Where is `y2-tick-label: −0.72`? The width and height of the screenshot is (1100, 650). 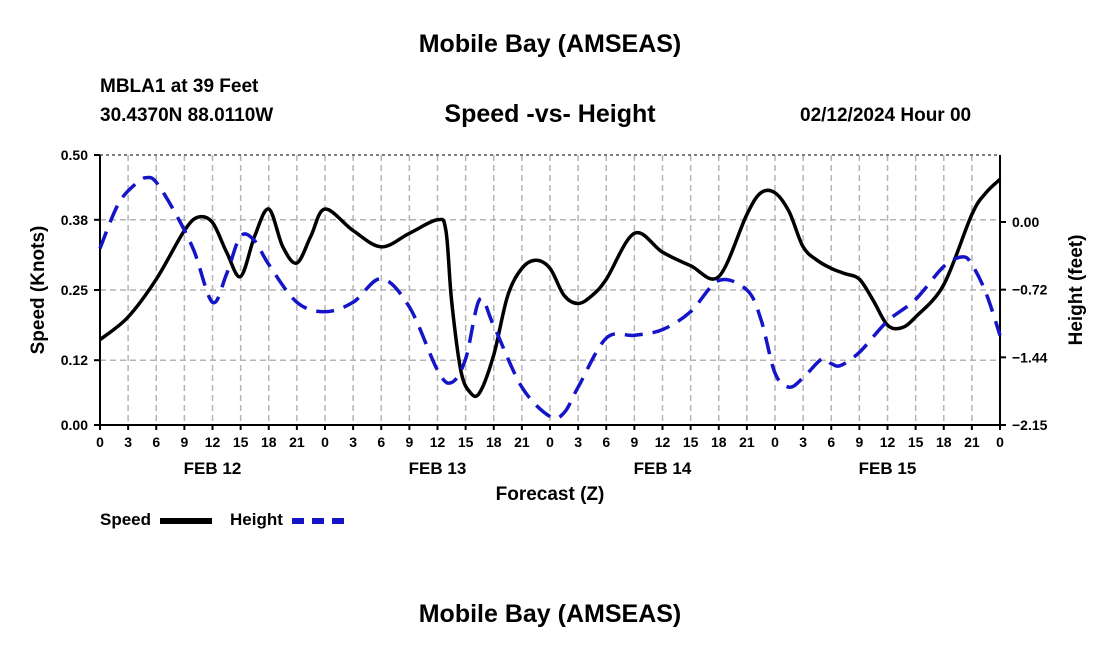 y2-tick-label: −0.72 is located at coordinates (1030, 290).